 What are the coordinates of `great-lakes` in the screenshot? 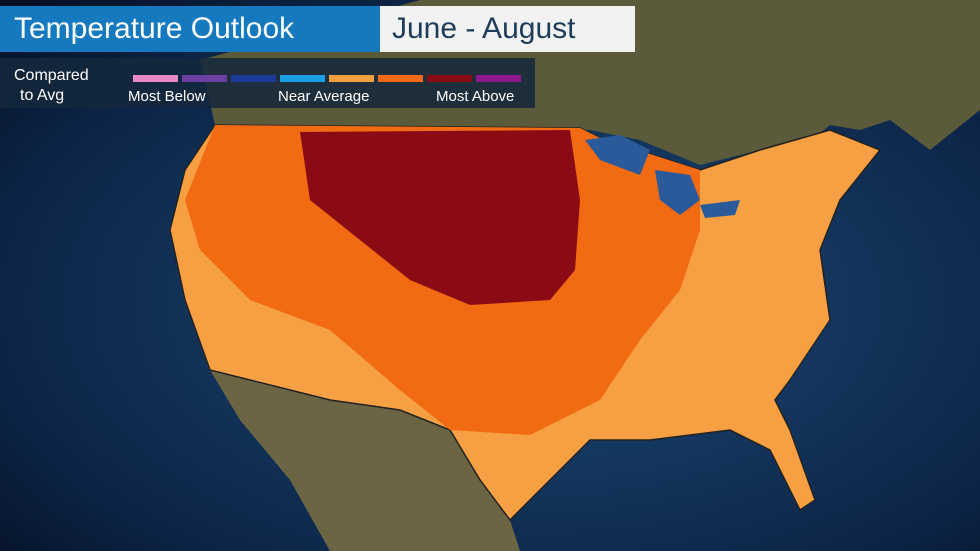 It's located at (662, 176).